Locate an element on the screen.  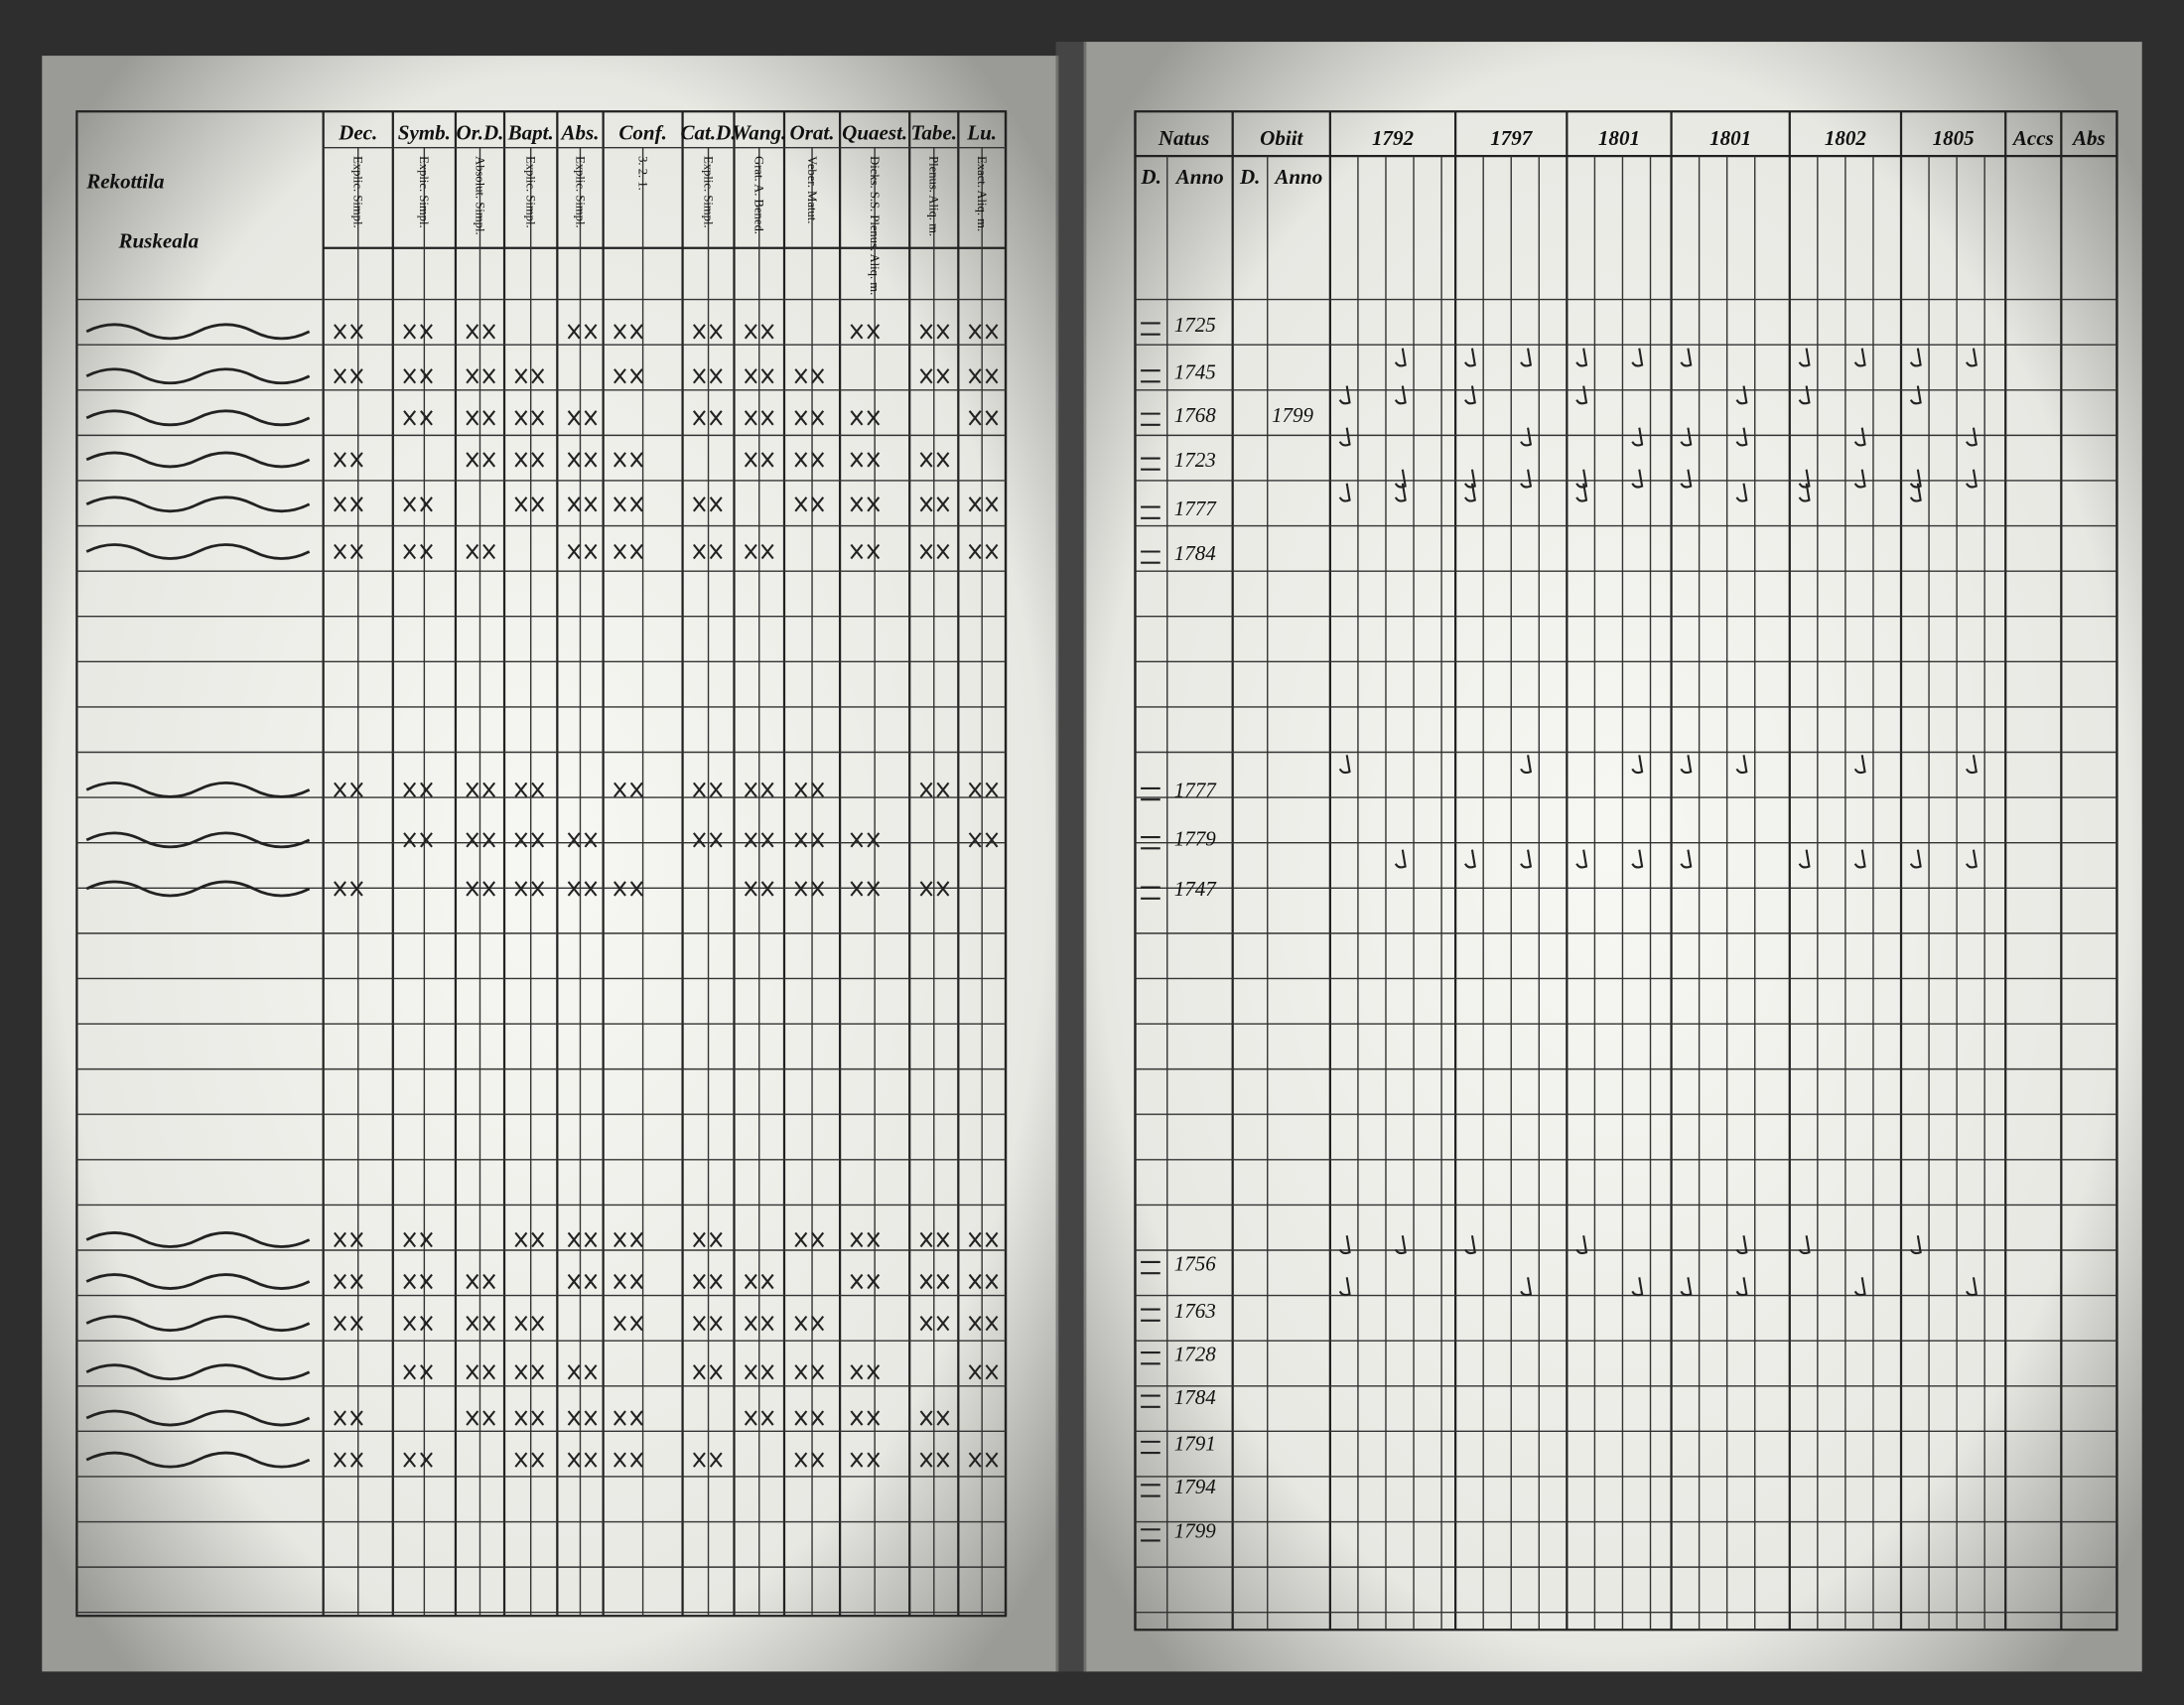
column-header: Abs. is located at coordinates (579, 132).